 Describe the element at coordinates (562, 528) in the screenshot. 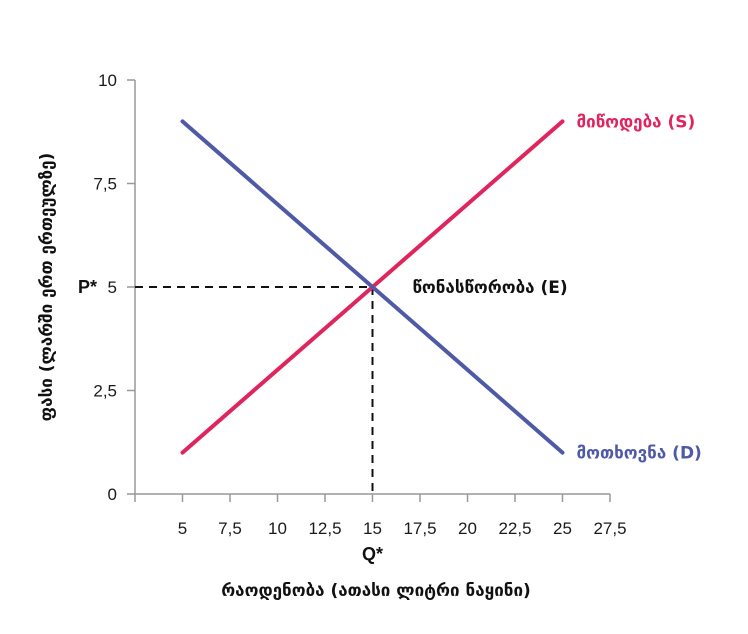

I see `x-tick-label: 25` at that location.